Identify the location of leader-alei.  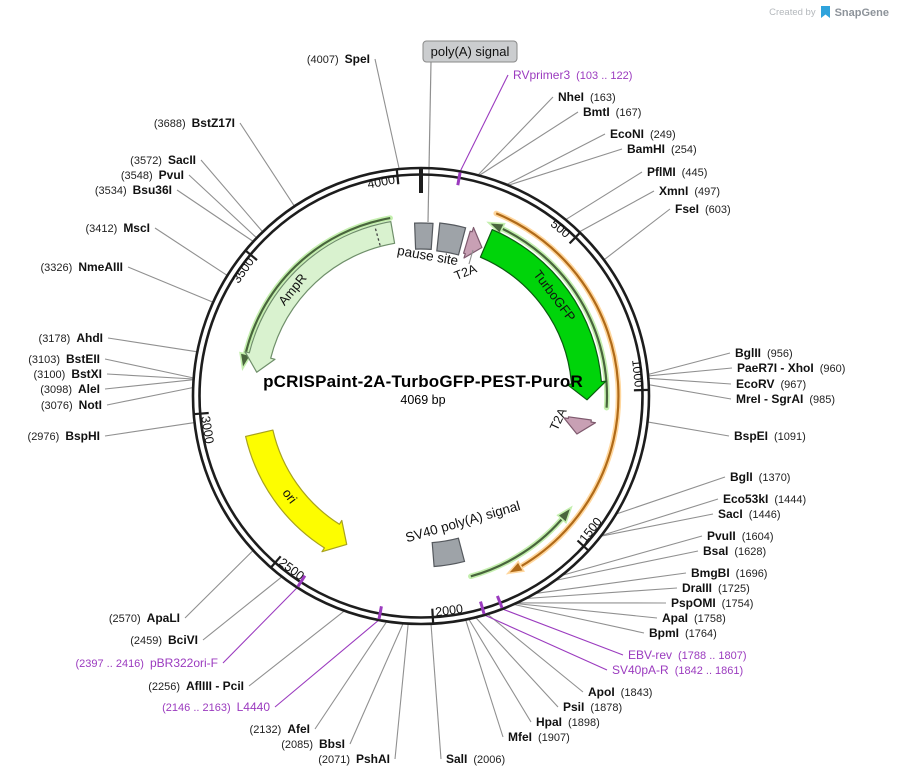
(149, 384).